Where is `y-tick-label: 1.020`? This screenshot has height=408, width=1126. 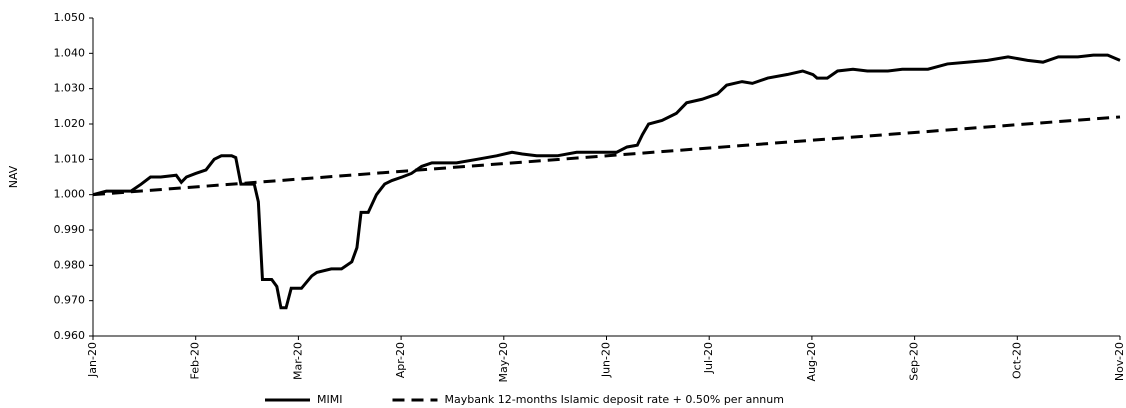 y-tick-label: 1.020 is located at coordinates (70, 123).